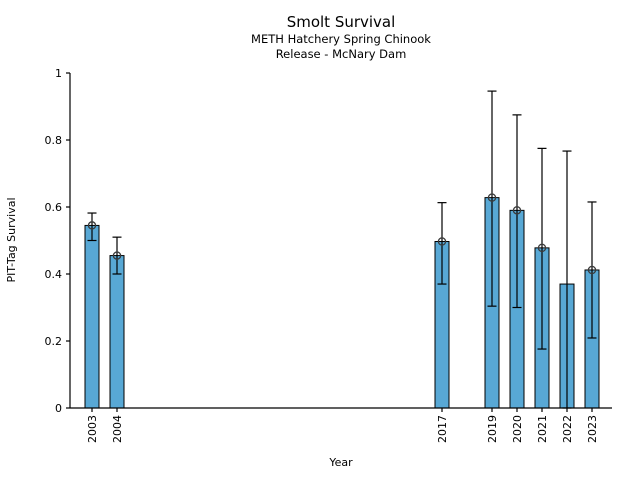  What do you see at coordinates (54, 207) in the screenshot?
I see `y-tick-label-0.6: 0.6` at bounding box center [54, 207].